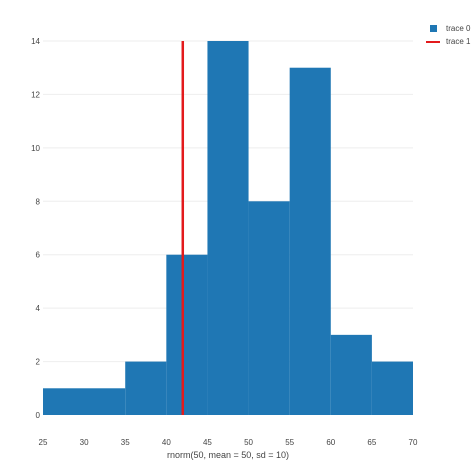  I want to click on y-tick-label: 2, so click(38, 362).